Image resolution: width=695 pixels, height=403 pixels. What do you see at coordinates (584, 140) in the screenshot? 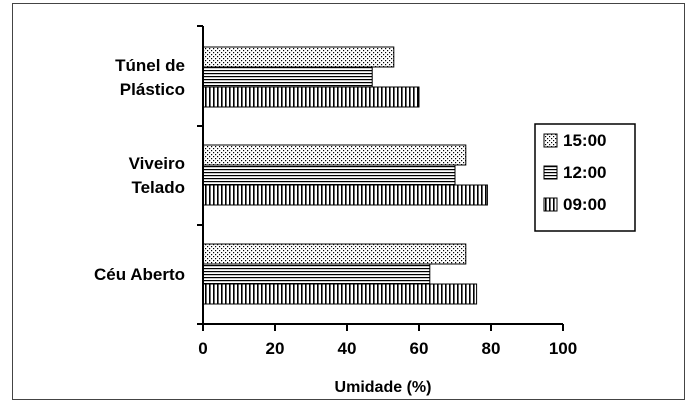
I see `legend-label-0: 15:00` at bounding box center [584, 140].